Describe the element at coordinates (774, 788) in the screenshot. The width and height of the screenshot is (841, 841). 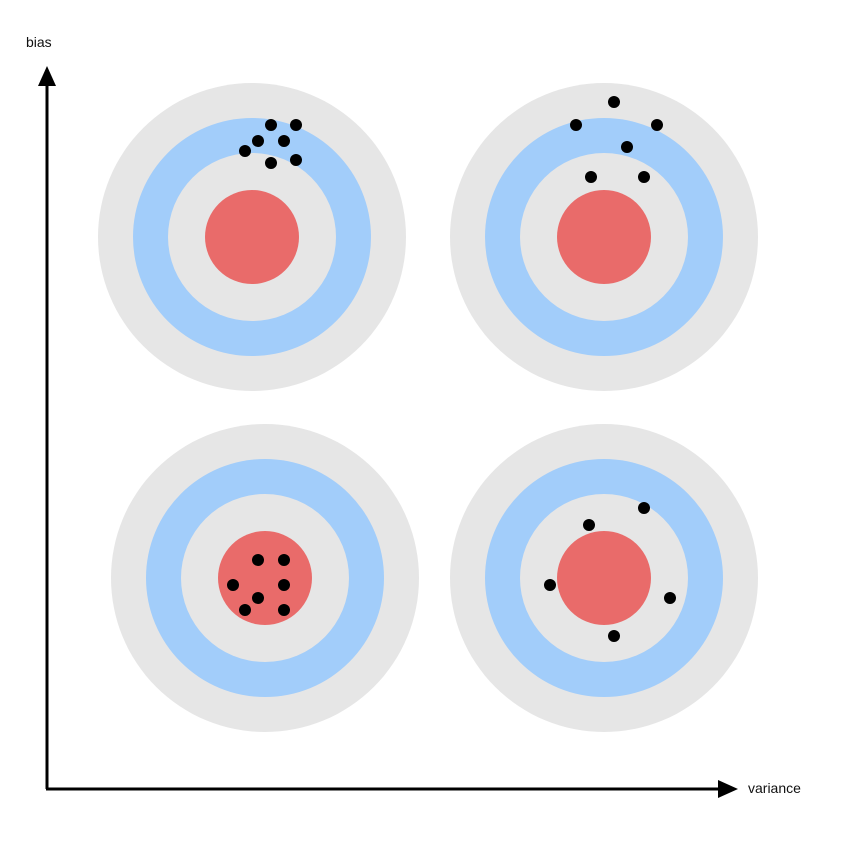
I see `x-axis-label: variance` at that location.